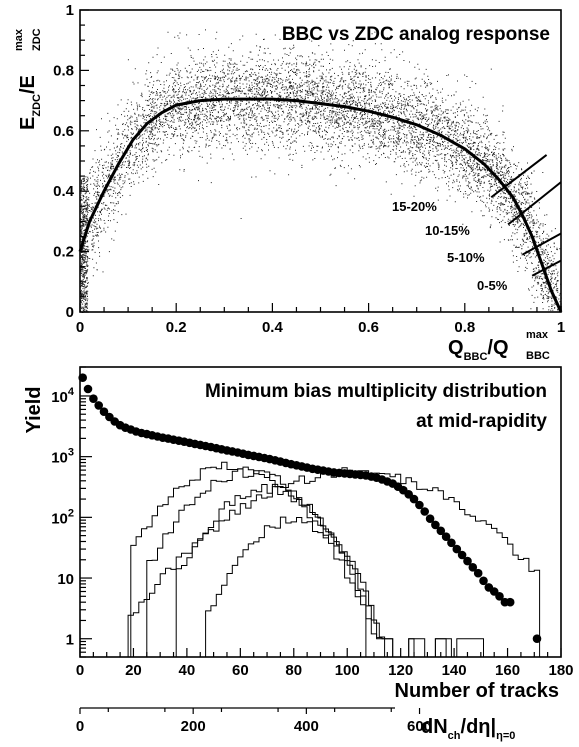 This screenshot has width=579, height=747. I want to click on top-y-tick-label: 0.8, so click(63, 70).